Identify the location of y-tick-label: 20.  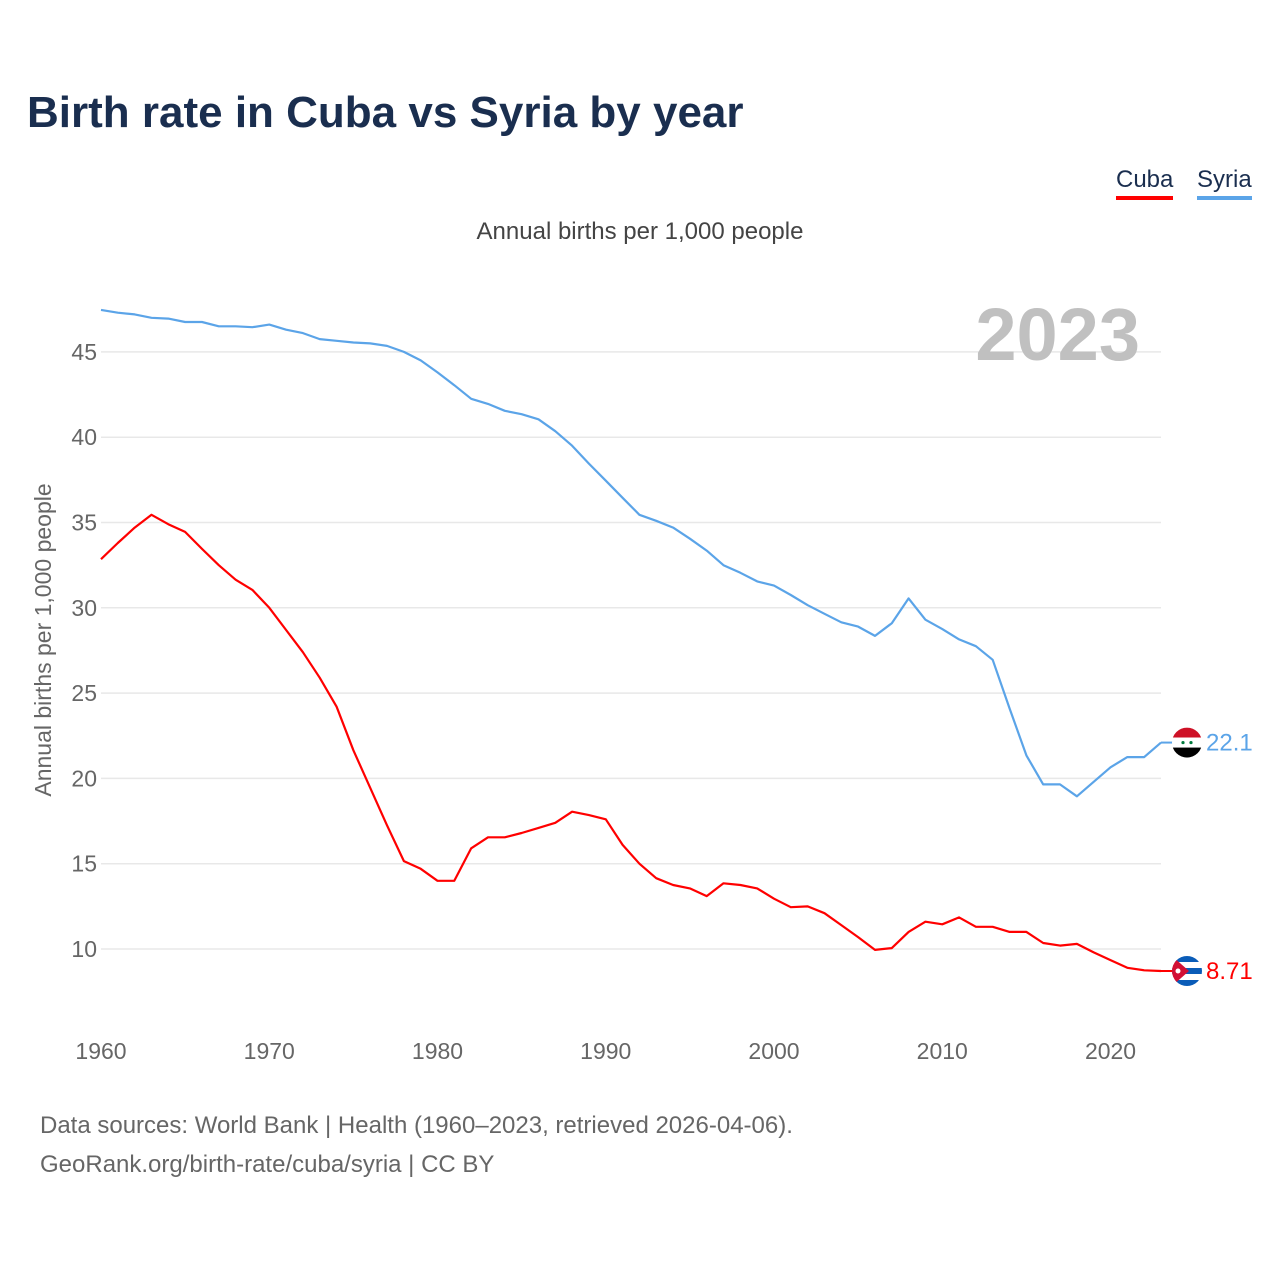
(84, 778).